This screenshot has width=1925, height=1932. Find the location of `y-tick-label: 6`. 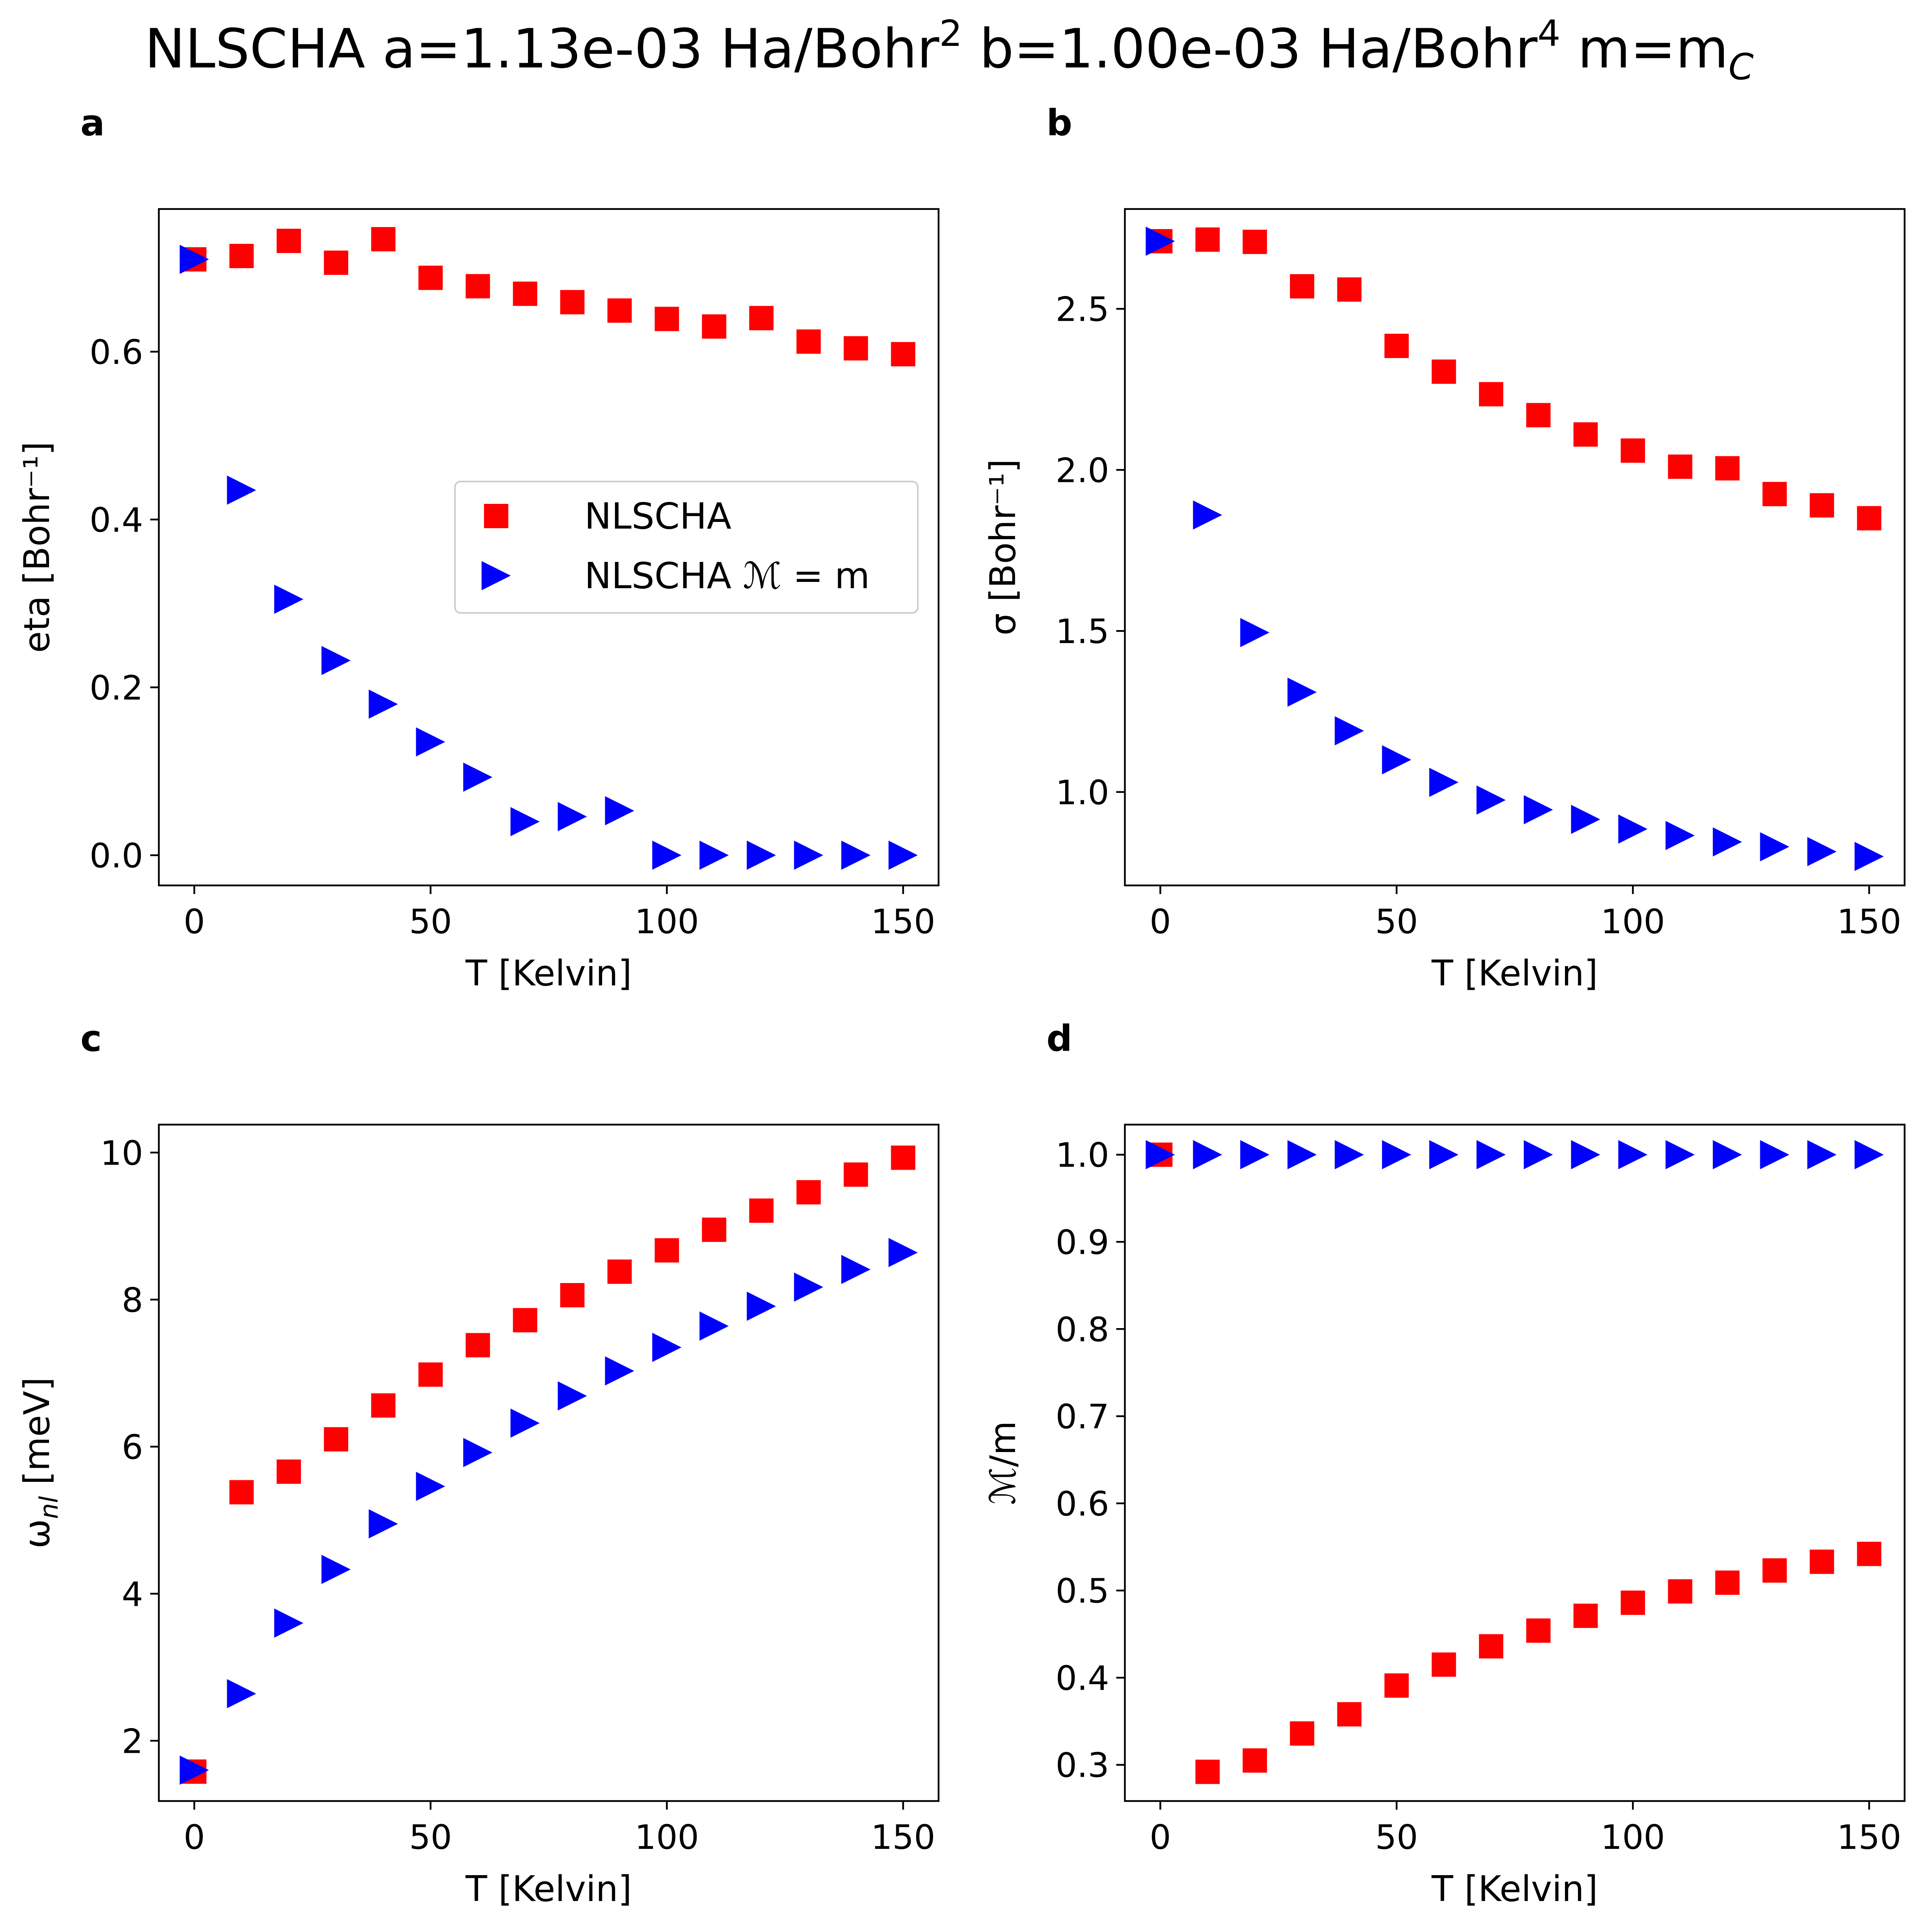

y-tick-label: 6 is located at coordinates (133, 1447).